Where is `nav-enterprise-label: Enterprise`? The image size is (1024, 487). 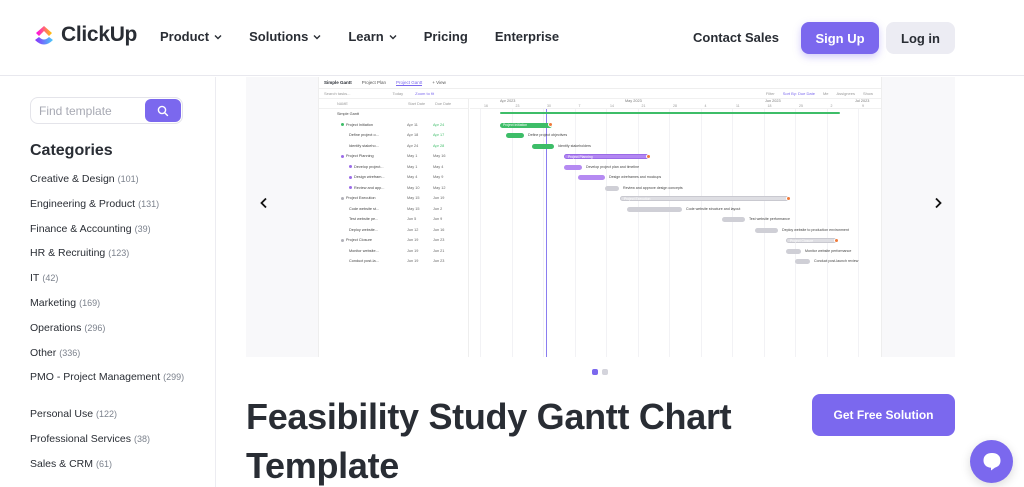 nav-enterprise-label: Enterprise is located at coordinates (527, 36).